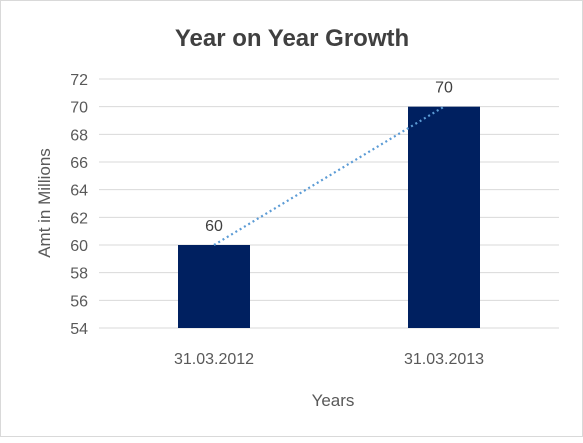  What do you see at coordinates (333, 400) in the screenshot?
I see `x-axis-title: Years` at bounding box center [333, 400].